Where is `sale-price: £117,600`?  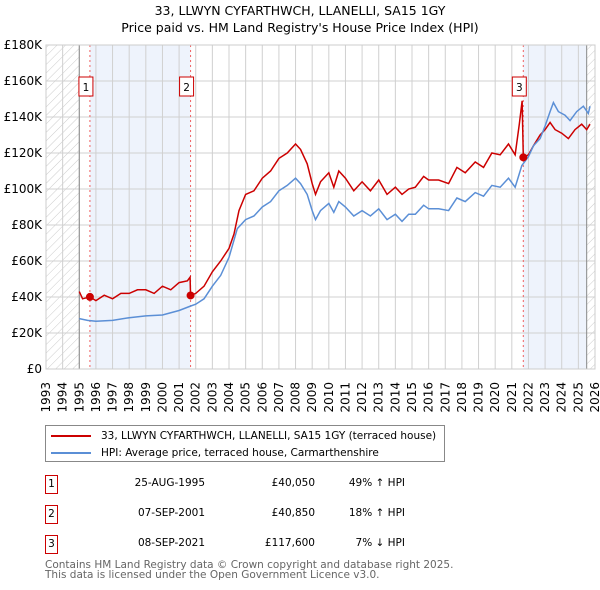
sale-price: £117,600 is located at coordinates (289, 543).